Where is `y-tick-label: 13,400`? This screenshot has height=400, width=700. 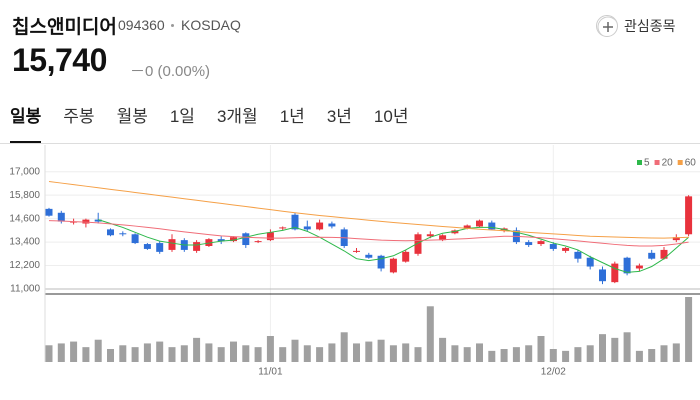 y-tick-label: 13,400 is located at coordinates (24, 242).